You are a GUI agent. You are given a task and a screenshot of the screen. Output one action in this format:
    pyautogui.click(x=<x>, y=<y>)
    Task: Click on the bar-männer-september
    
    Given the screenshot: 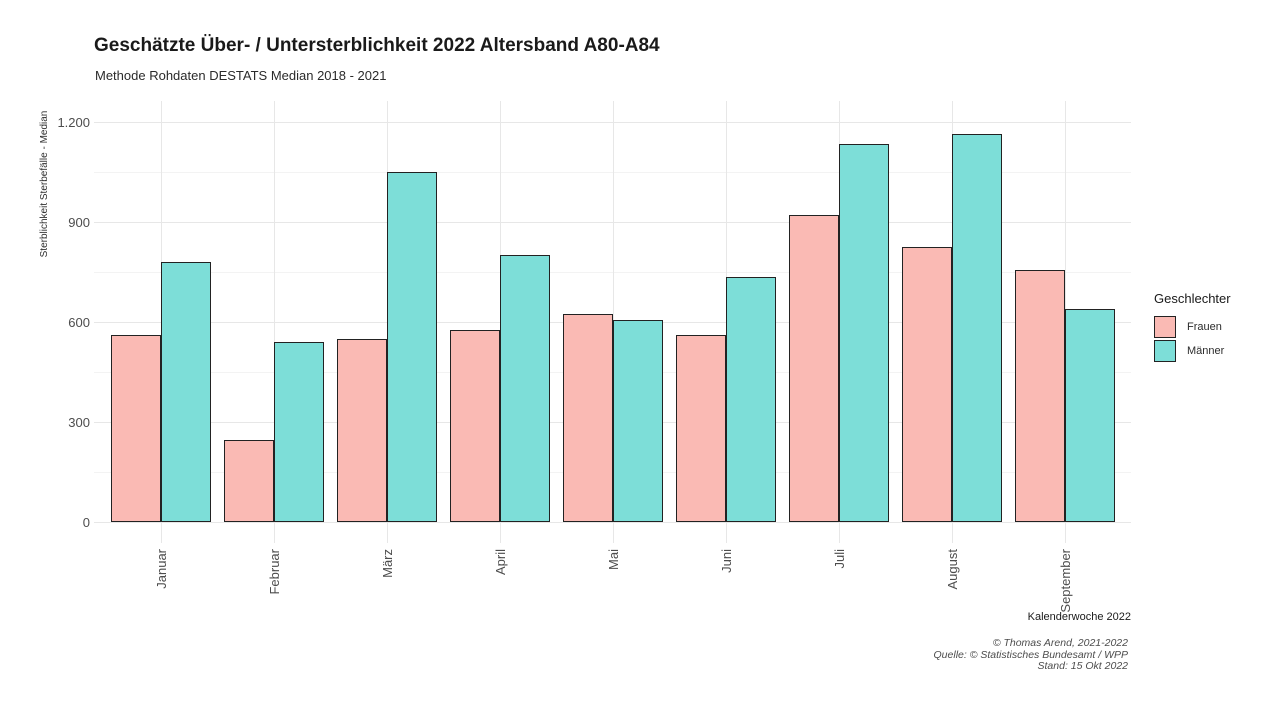 What is the action you would take?
    pyautogui.click(x=1090, y=415)
    